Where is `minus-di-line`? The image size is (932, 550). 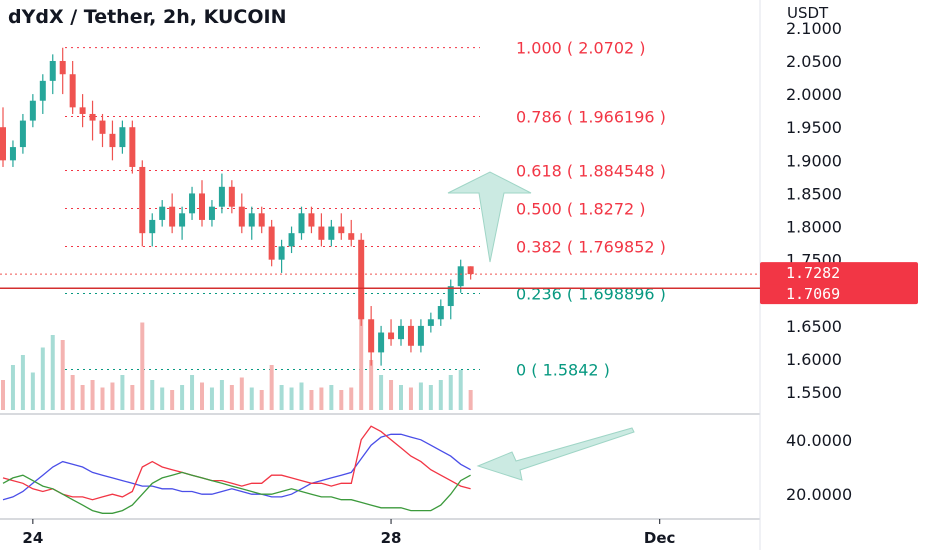 minus-di-line is located at coordinates (236, 463).